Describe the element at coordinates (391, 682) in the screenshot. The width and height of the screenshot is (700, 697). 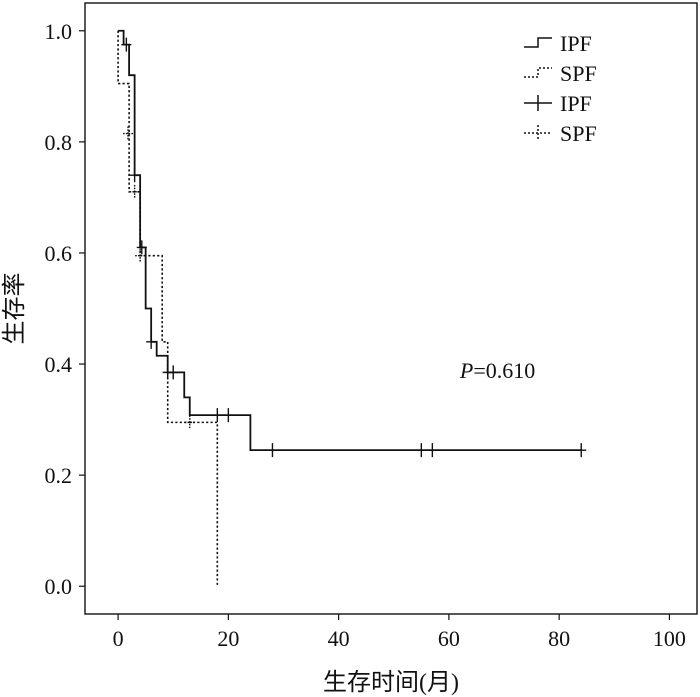
I see `x-axis-title: 生存时间(月)` at that location.